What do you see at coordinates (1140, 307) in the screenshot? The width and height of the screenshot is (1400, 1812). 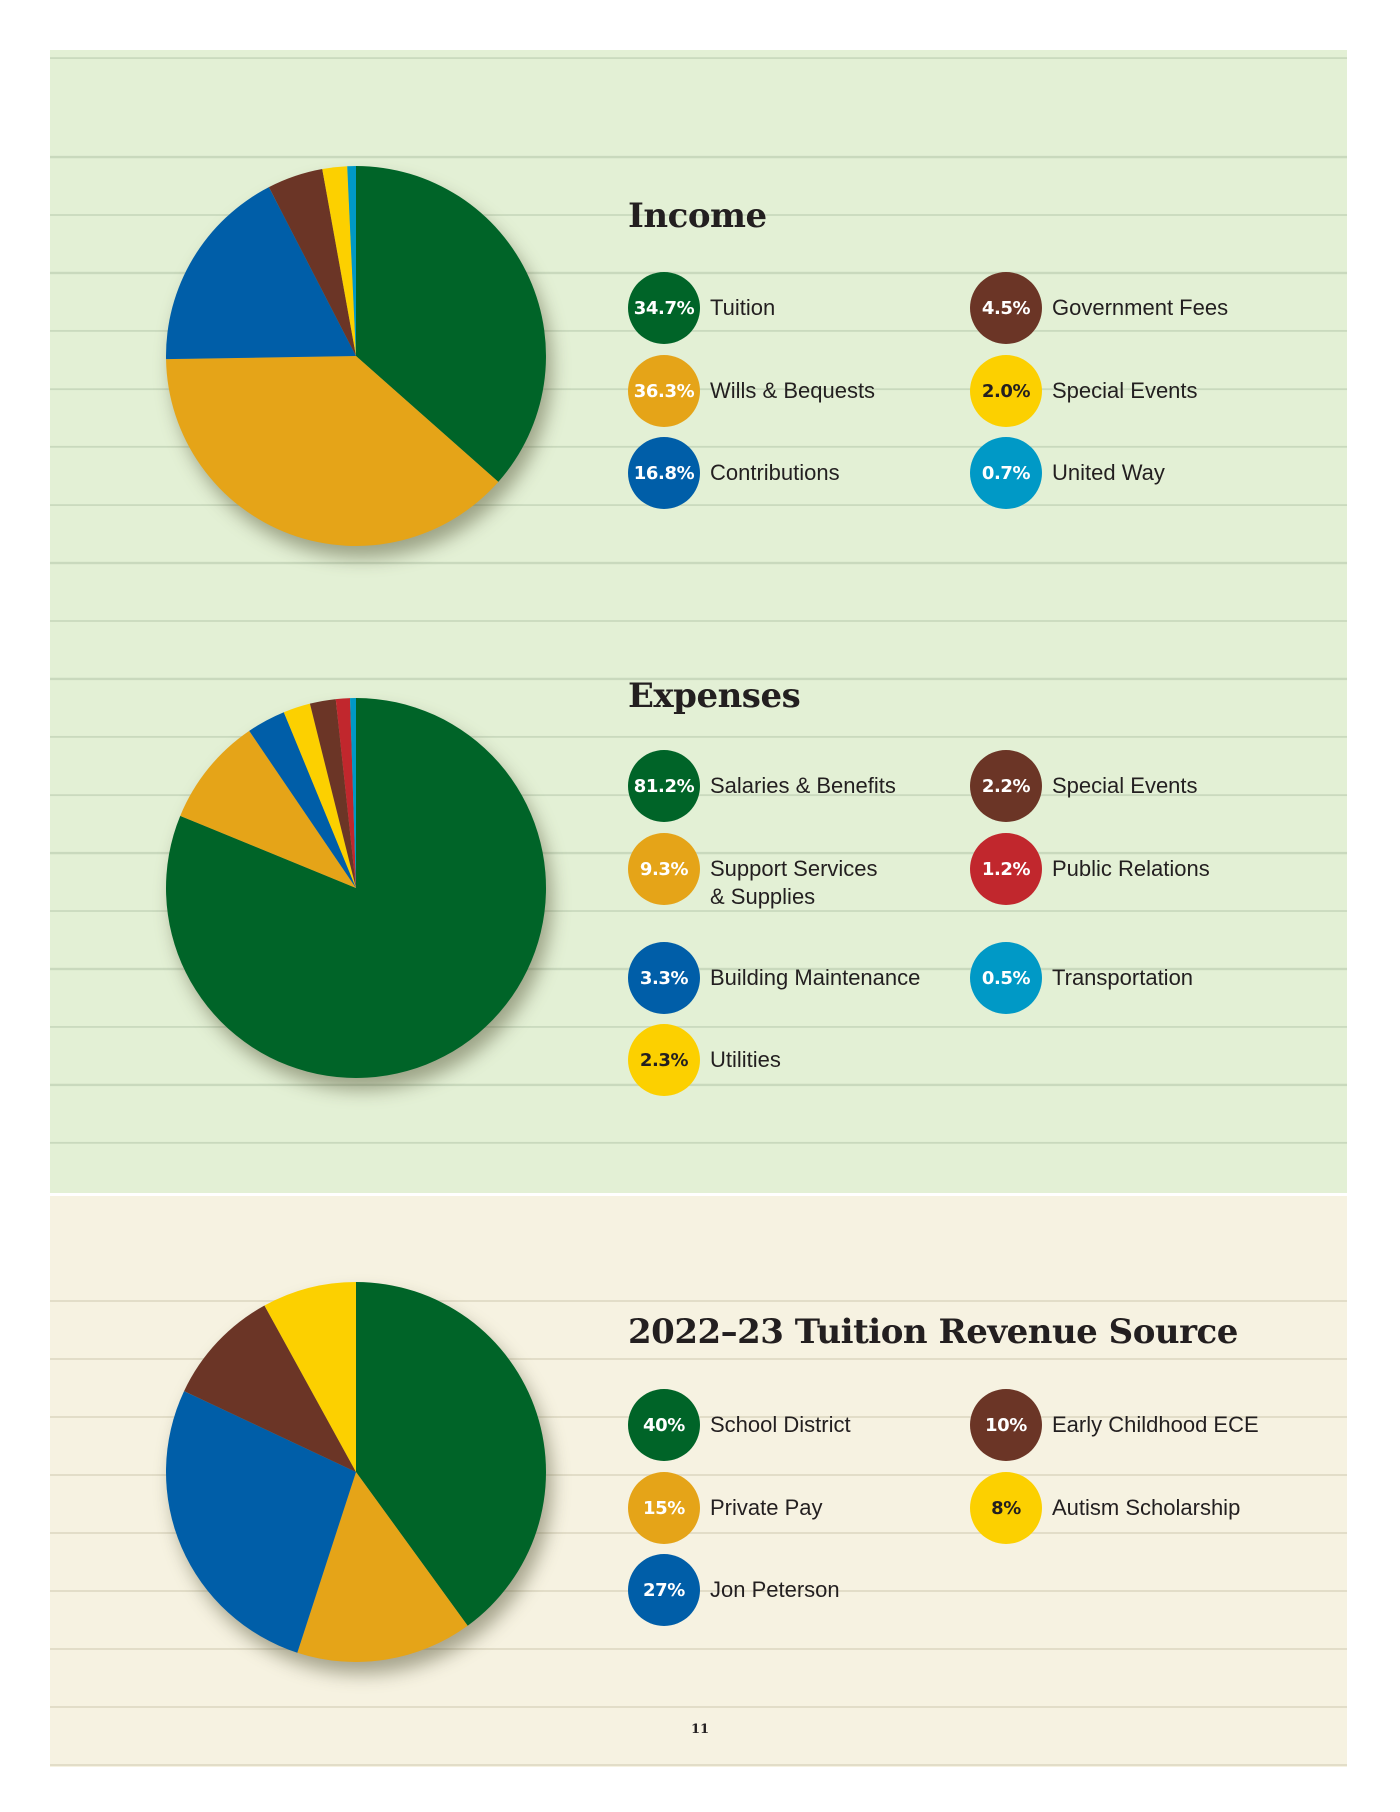 I see `legend-label: Government Fees` at bounding box center [1140, 307].